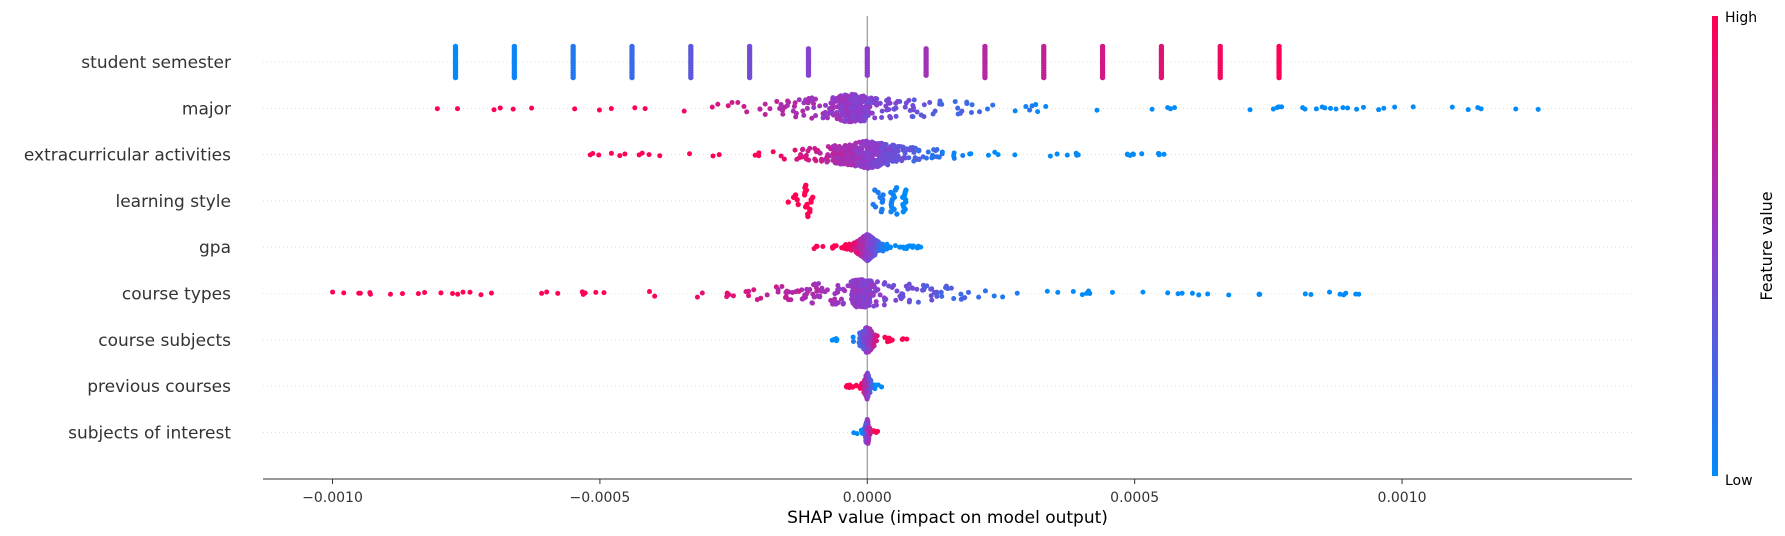  I want to click on x-tick-label: 0.0010, so click(1402, 498).